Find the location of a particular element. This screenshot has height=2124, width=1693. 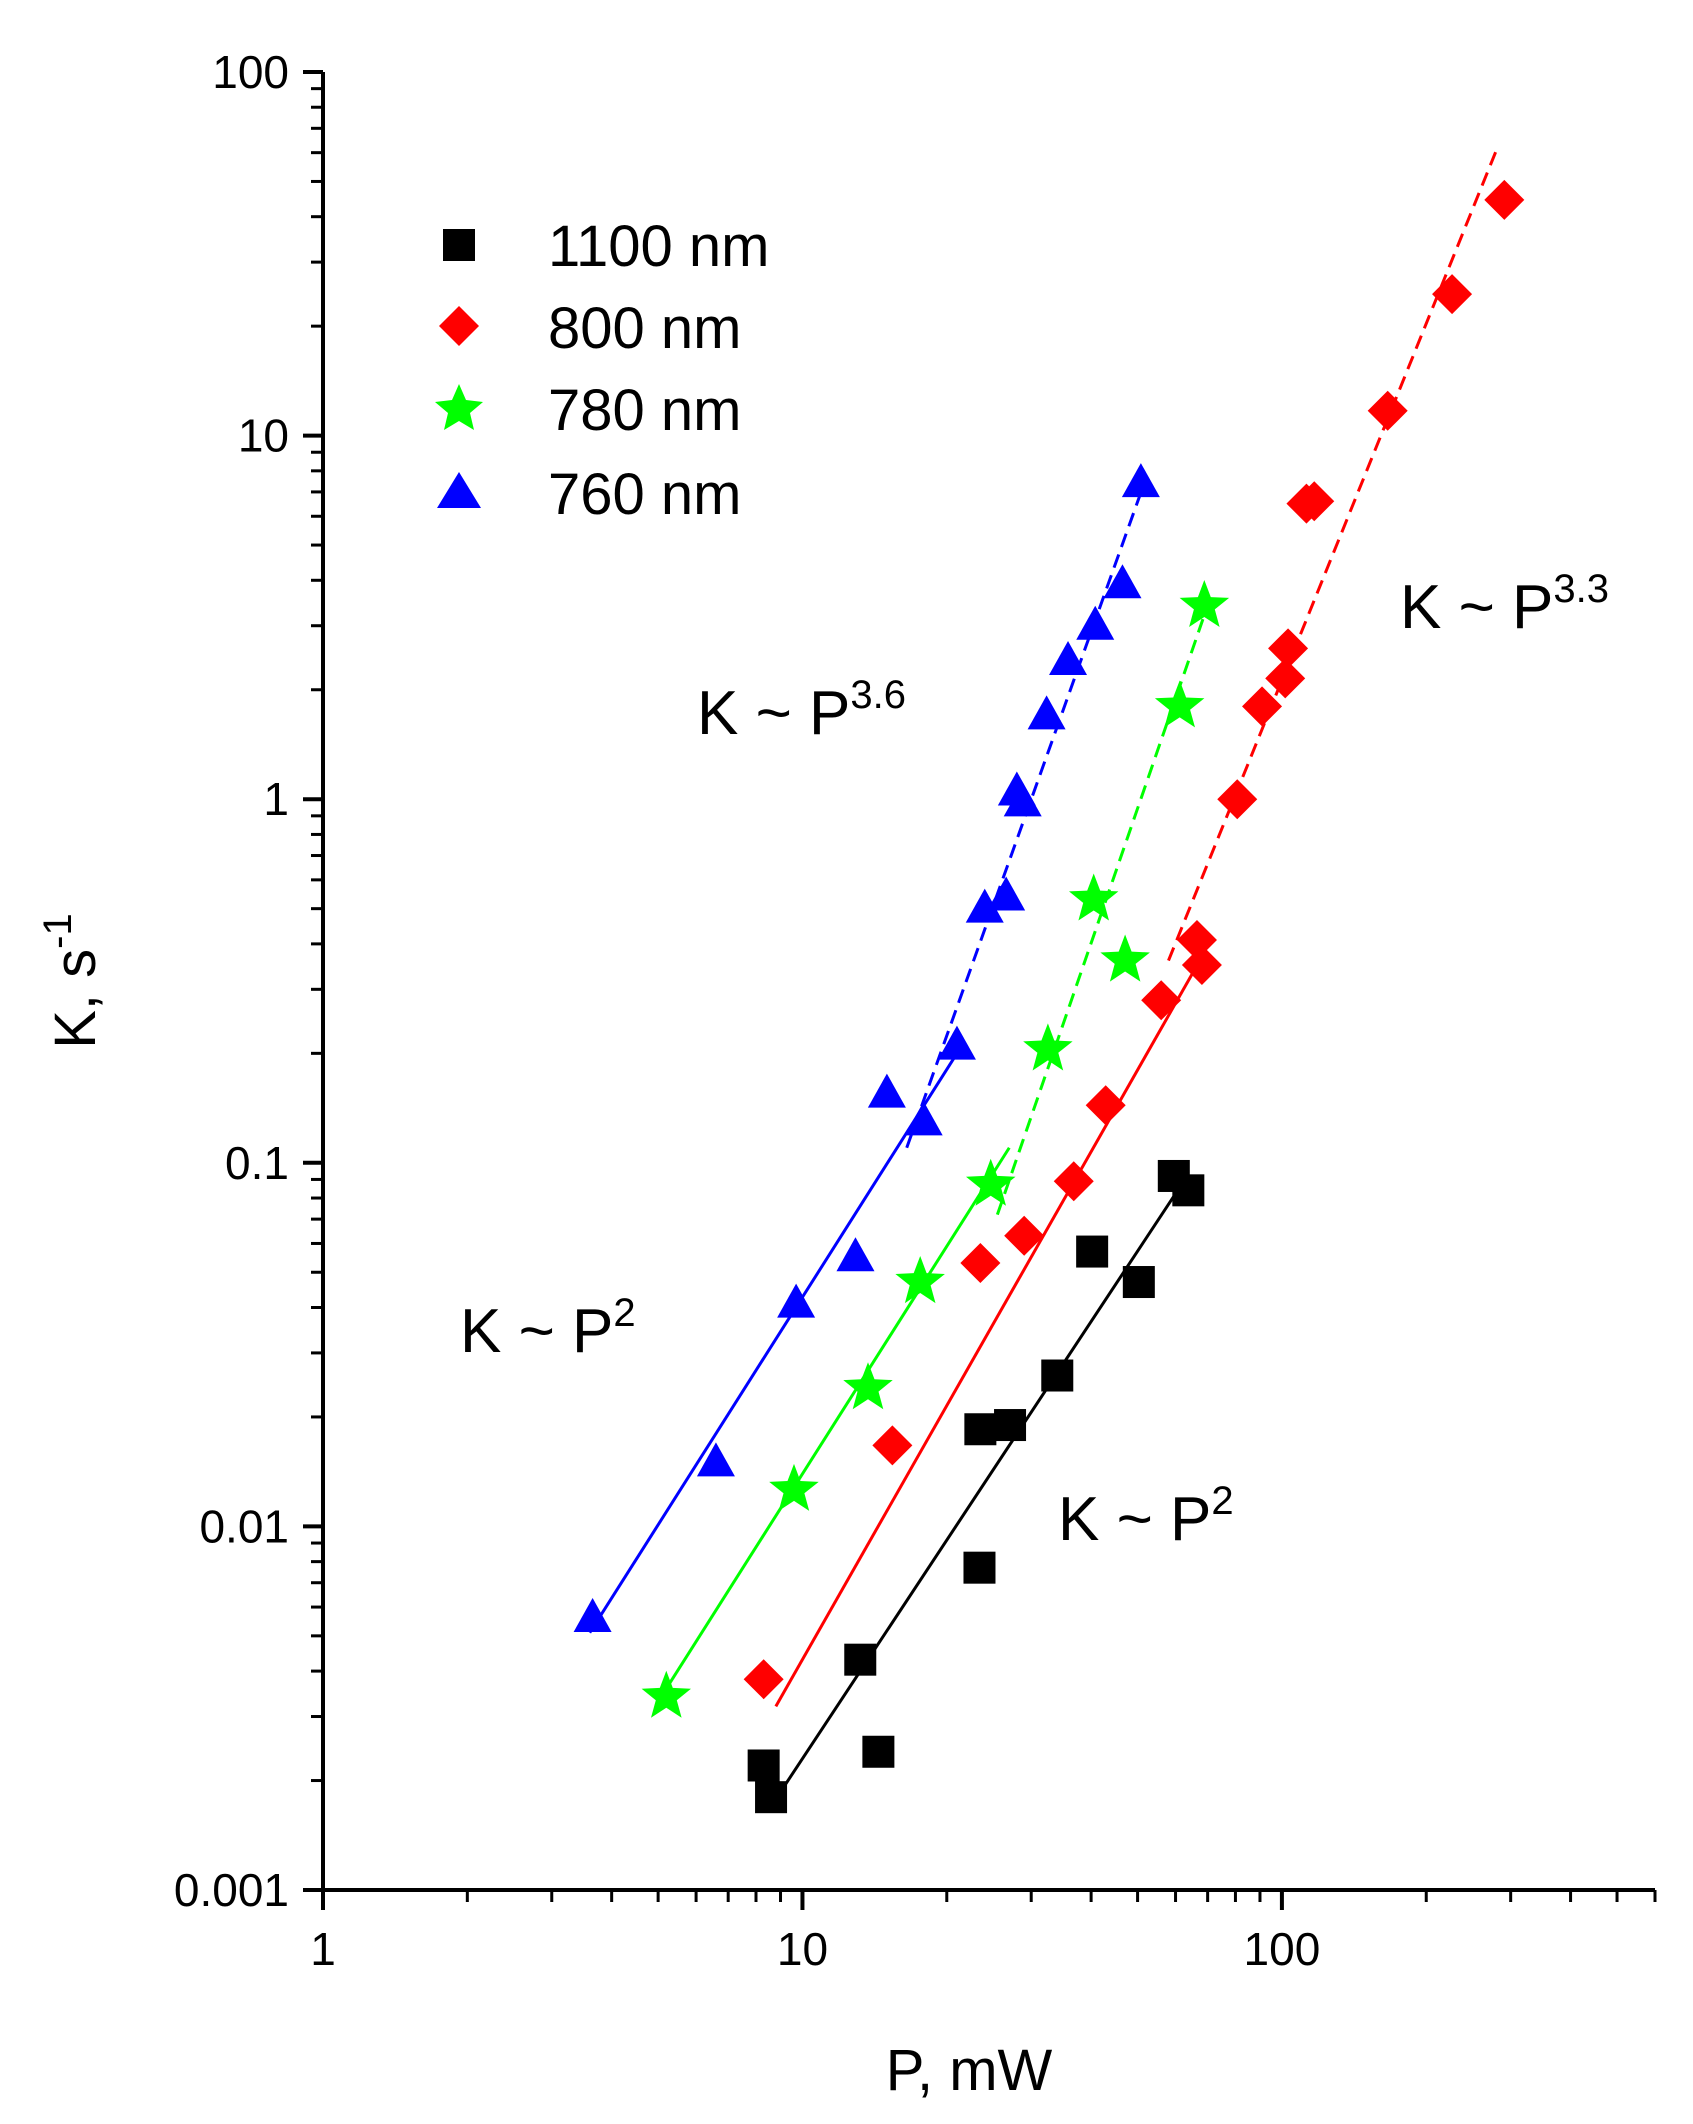

y-axis-title-exponent: -1 is located at coordinates (58, 931).